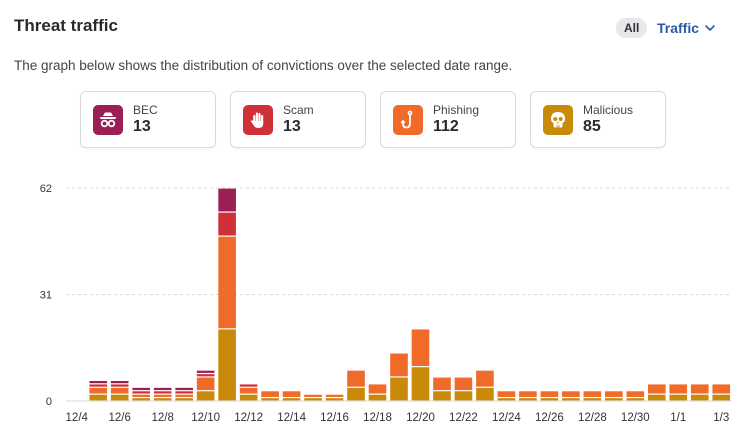  Describe the element at coordinates (291, 418) in the screenshot. I see `x-tick-label: 12/14` at that location.